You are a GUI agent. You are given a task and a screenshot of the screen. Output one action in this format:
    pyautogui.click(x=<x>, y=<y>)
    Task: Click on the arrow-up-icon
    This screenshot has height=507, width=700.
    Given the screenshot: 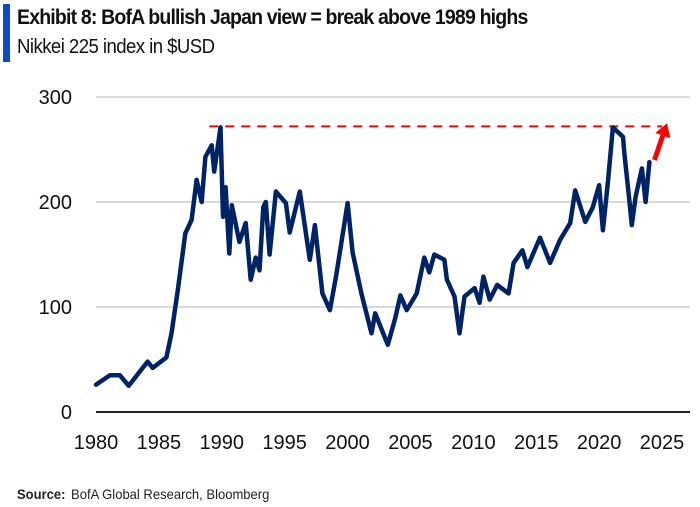 What is the action you would take?
    pyautogui.click(x=659, y=147)
    